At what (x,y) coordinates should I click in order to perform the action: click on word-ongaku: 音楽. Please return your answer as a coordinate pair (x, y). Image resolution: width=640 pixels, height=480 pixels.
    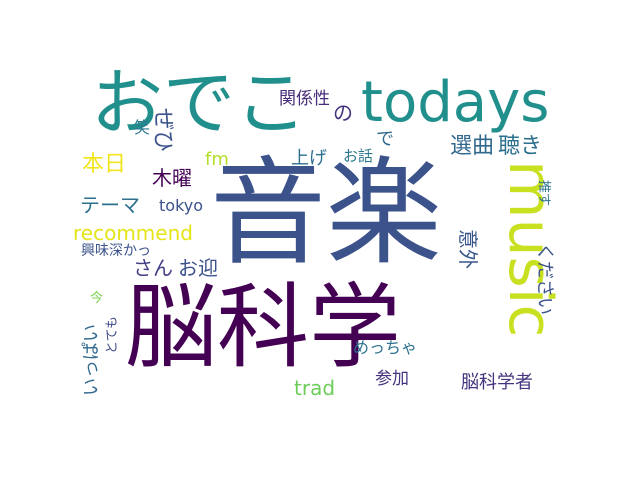
    Looking at the image, I should click on (326, 213).